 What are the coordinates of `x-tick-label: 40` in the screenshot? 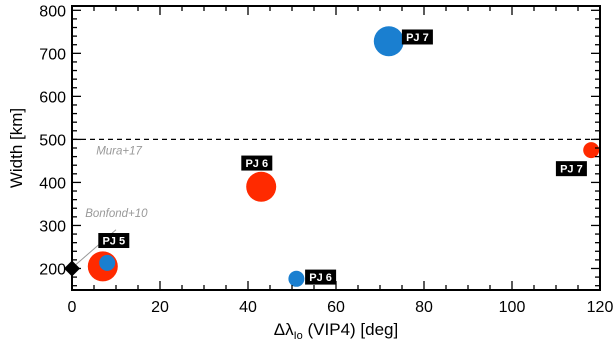 It's located at (248, 307).